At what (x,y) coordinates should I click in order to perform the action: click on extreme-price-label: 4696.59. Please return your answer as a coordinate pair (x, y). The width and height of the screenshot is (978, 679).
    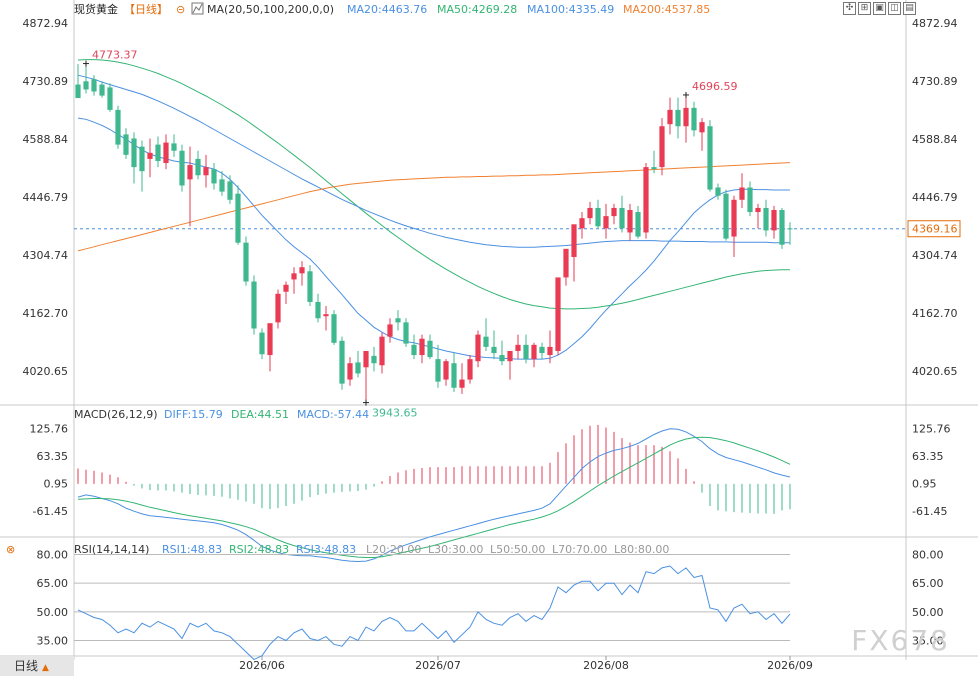
    Looking at the image, I should click on (715, 86).